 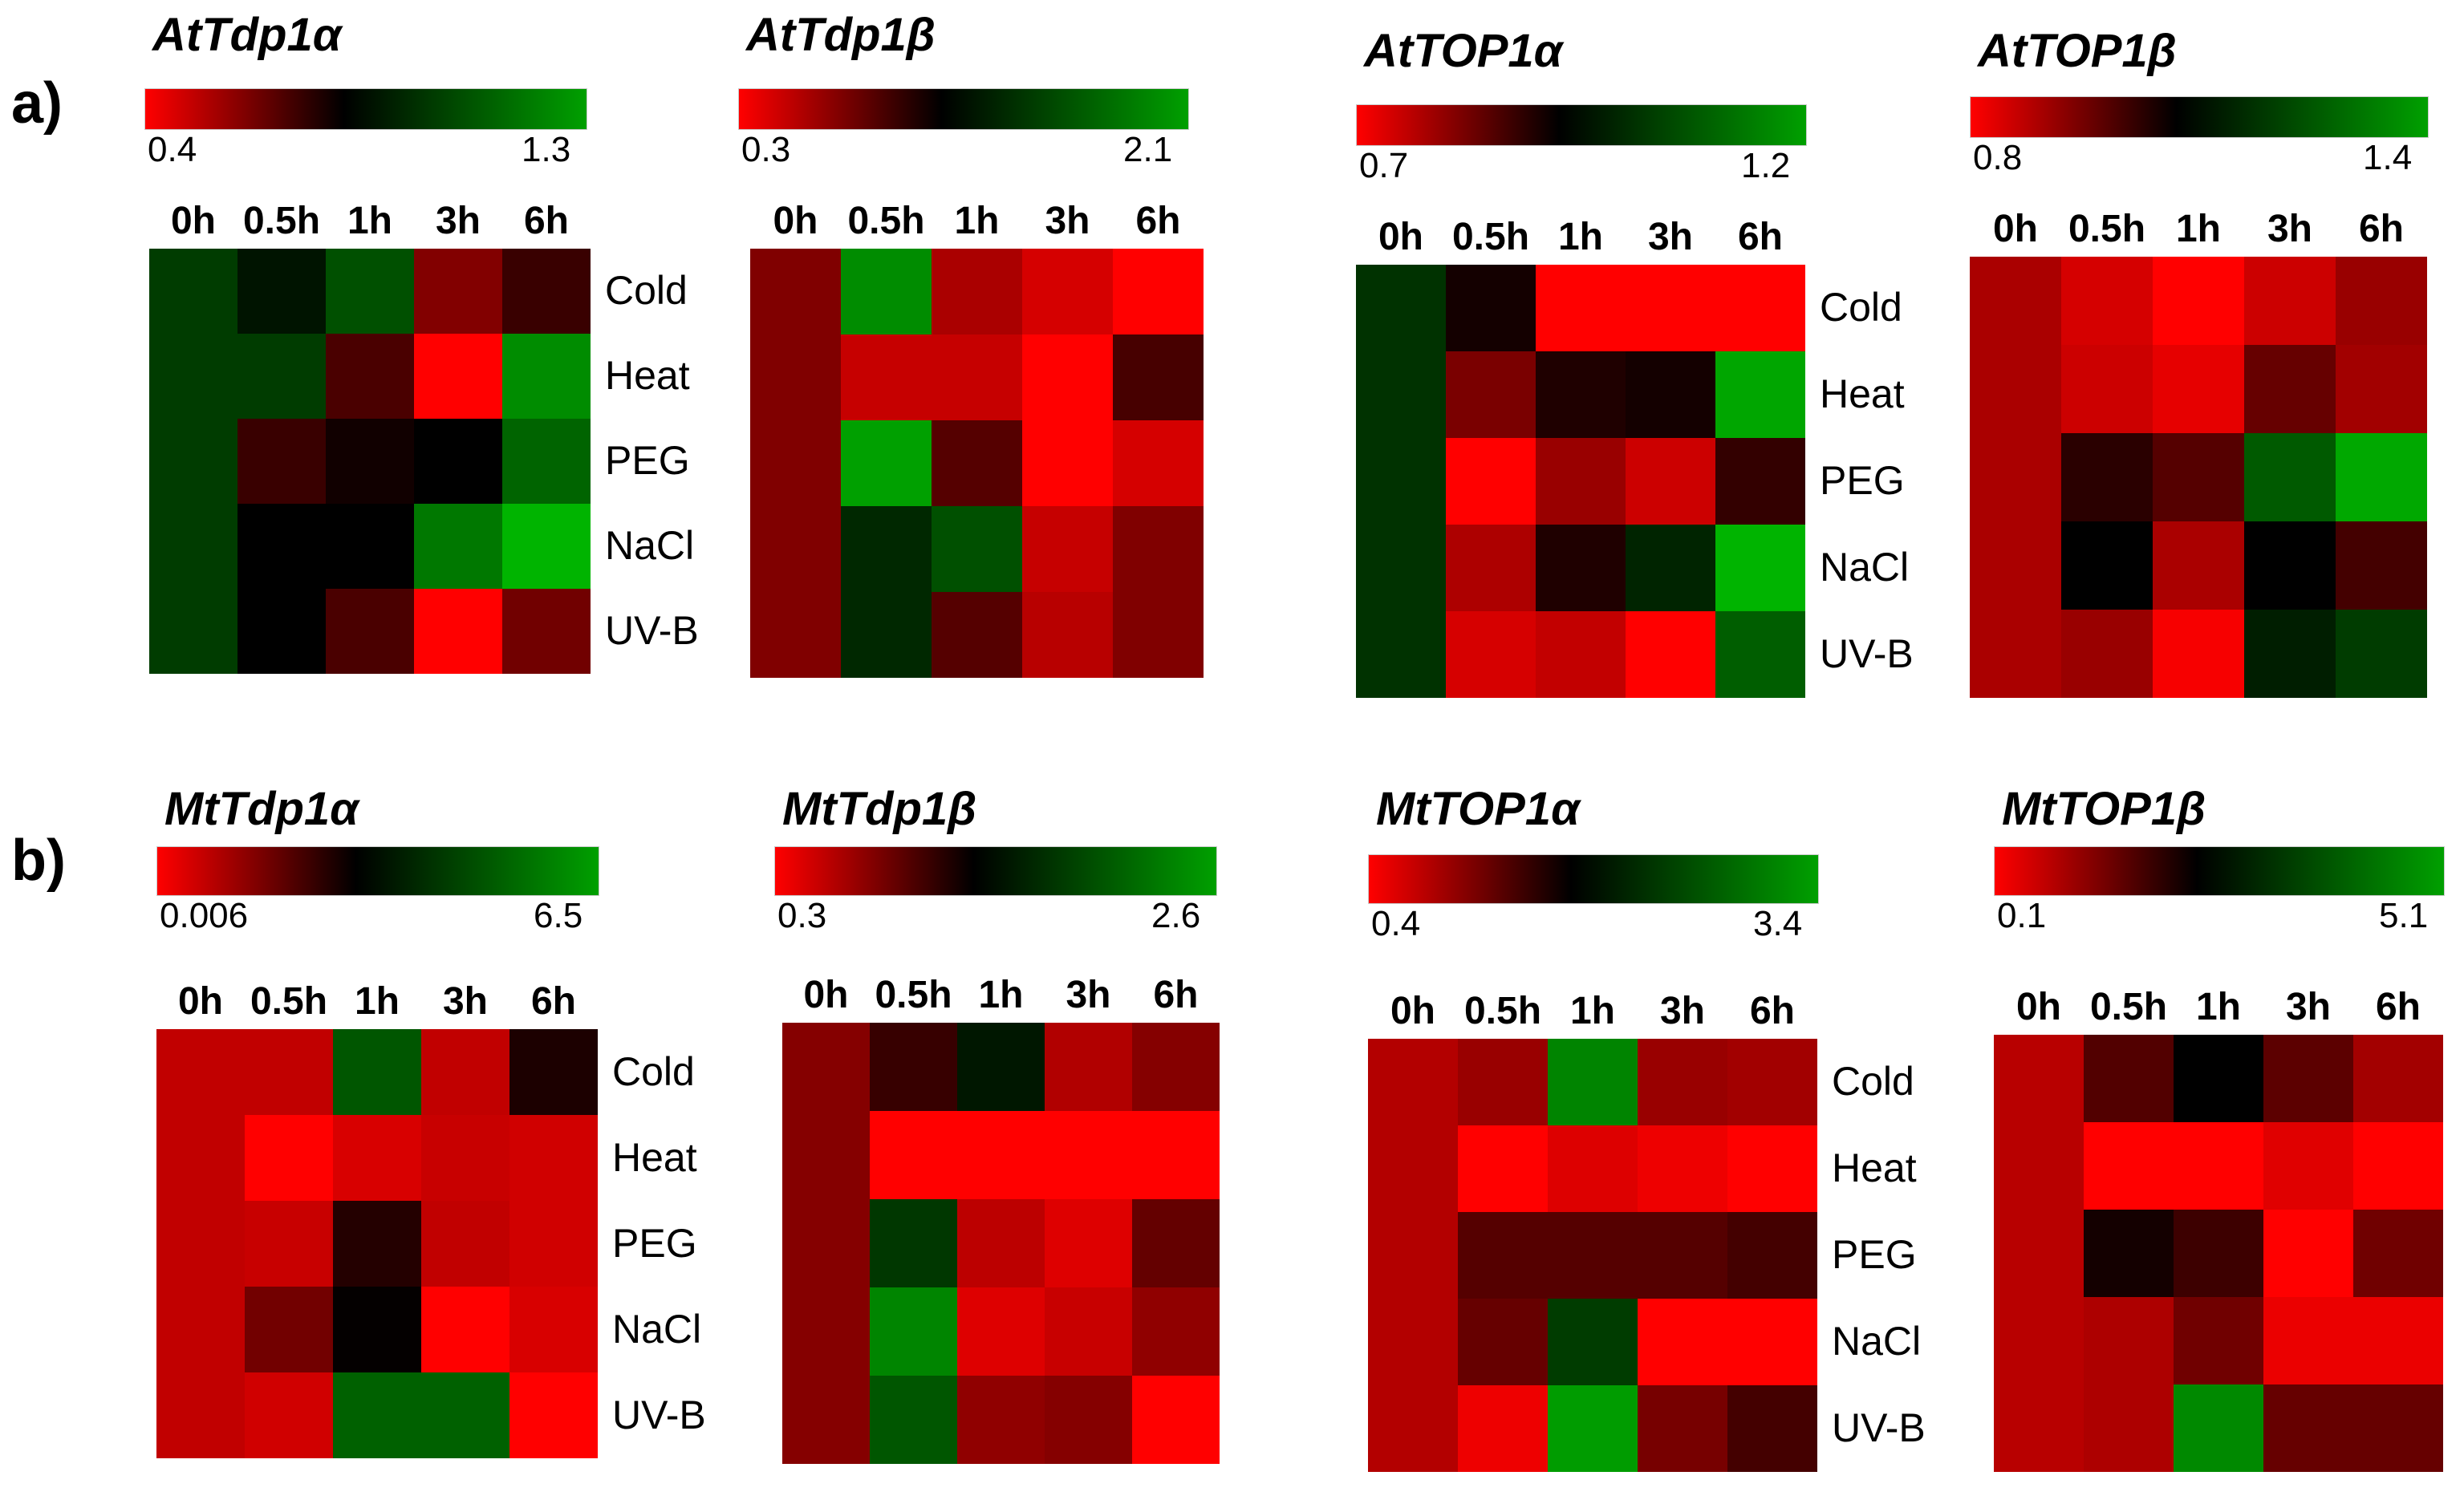 What do you see at coordinates (1384, 165) in the screenshot?
I see `color-scale-min-label: 0.7` at bounding box center [1384, 165].